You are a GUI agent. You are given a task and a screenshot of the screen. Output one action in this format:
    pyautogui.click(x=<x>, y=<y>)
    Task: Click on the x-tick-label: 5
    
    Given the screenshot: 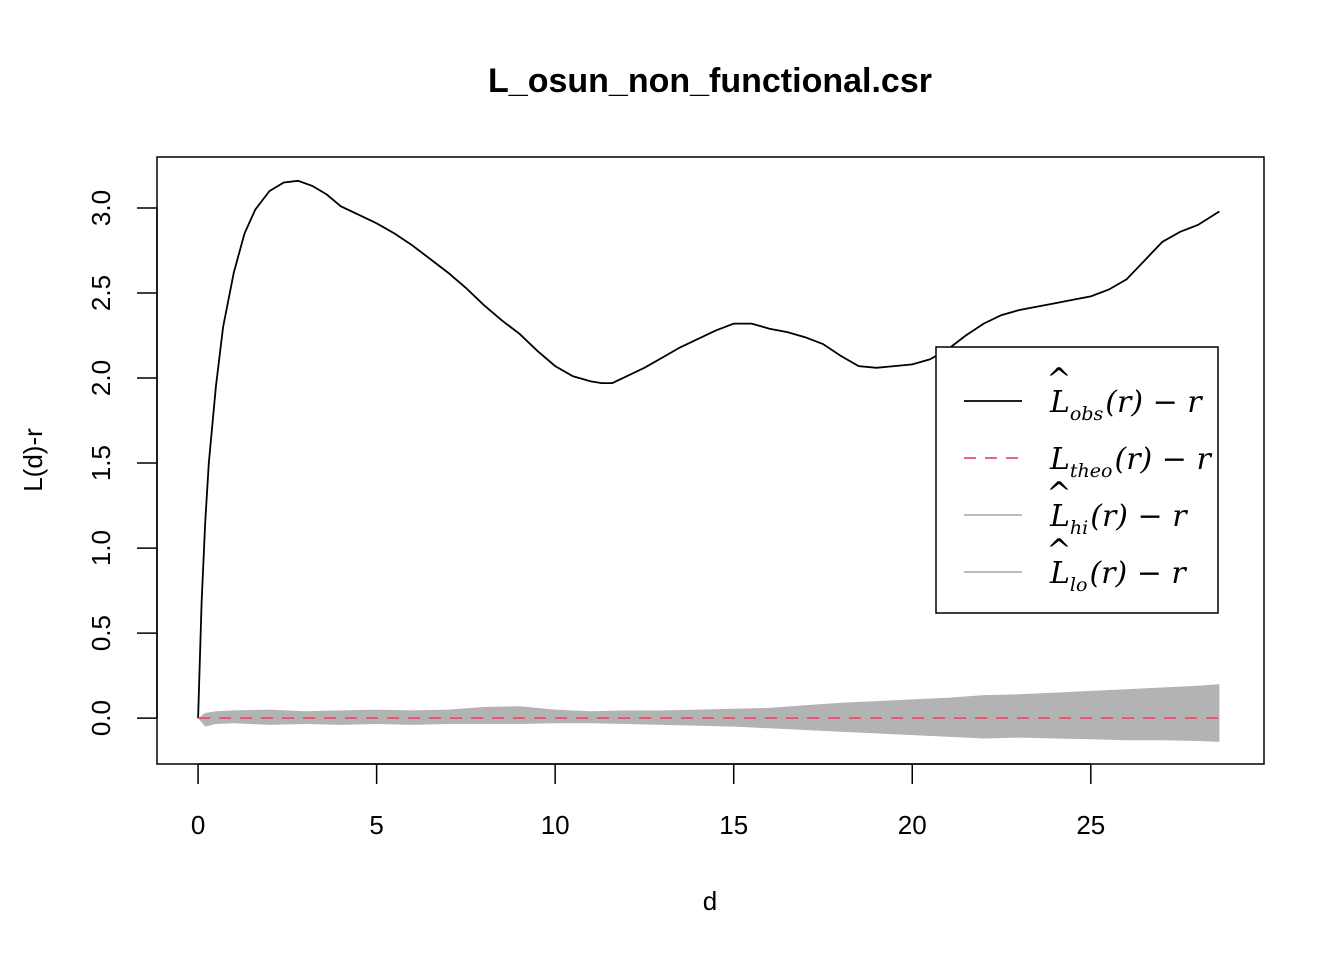 What is the action you would take?
    pyautogui.click(x=376, y=825)
    